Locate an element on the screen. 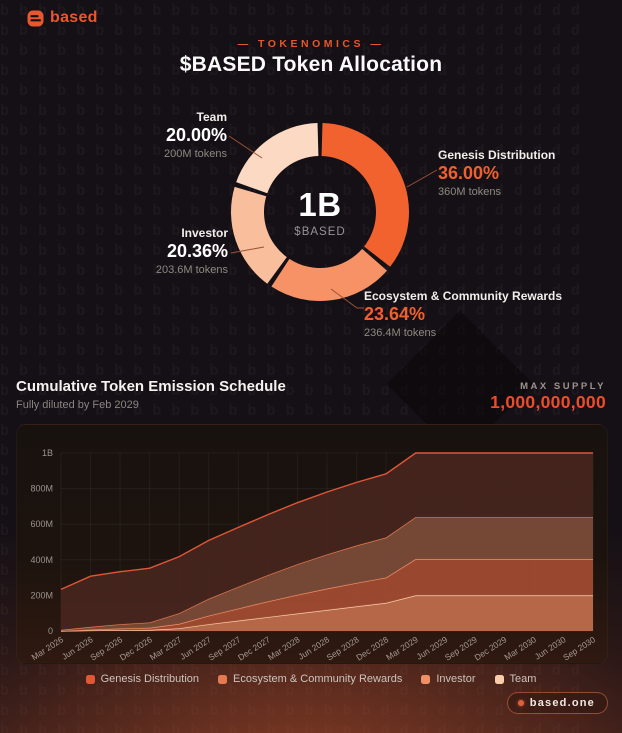 The height and width of the screenshot is (733, 622). legend-label: Team is located at coordinates (523, 679).